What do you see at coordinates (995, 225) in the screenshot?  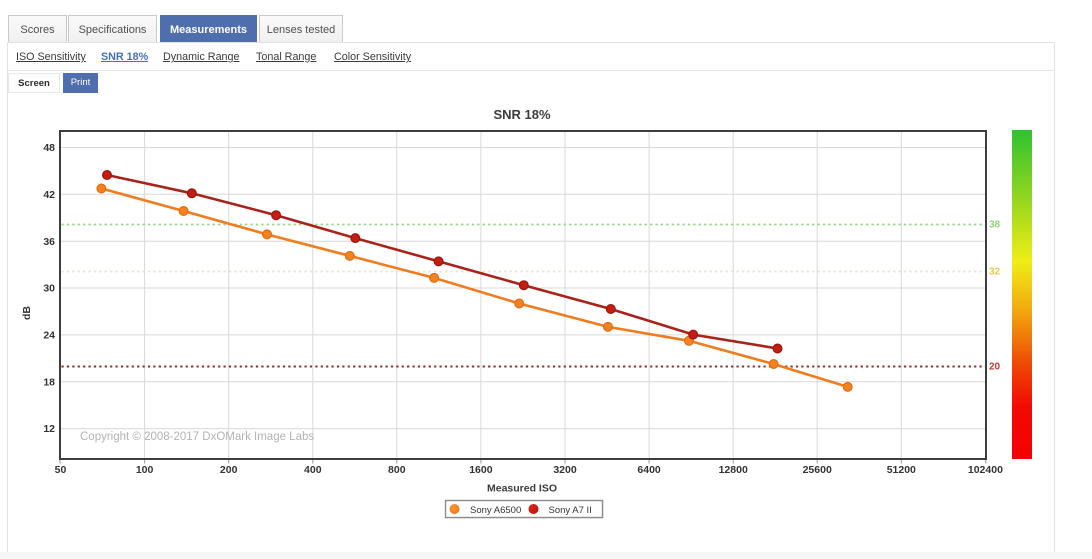 I see `svg-text: 38` at bounding box center [995, 225].